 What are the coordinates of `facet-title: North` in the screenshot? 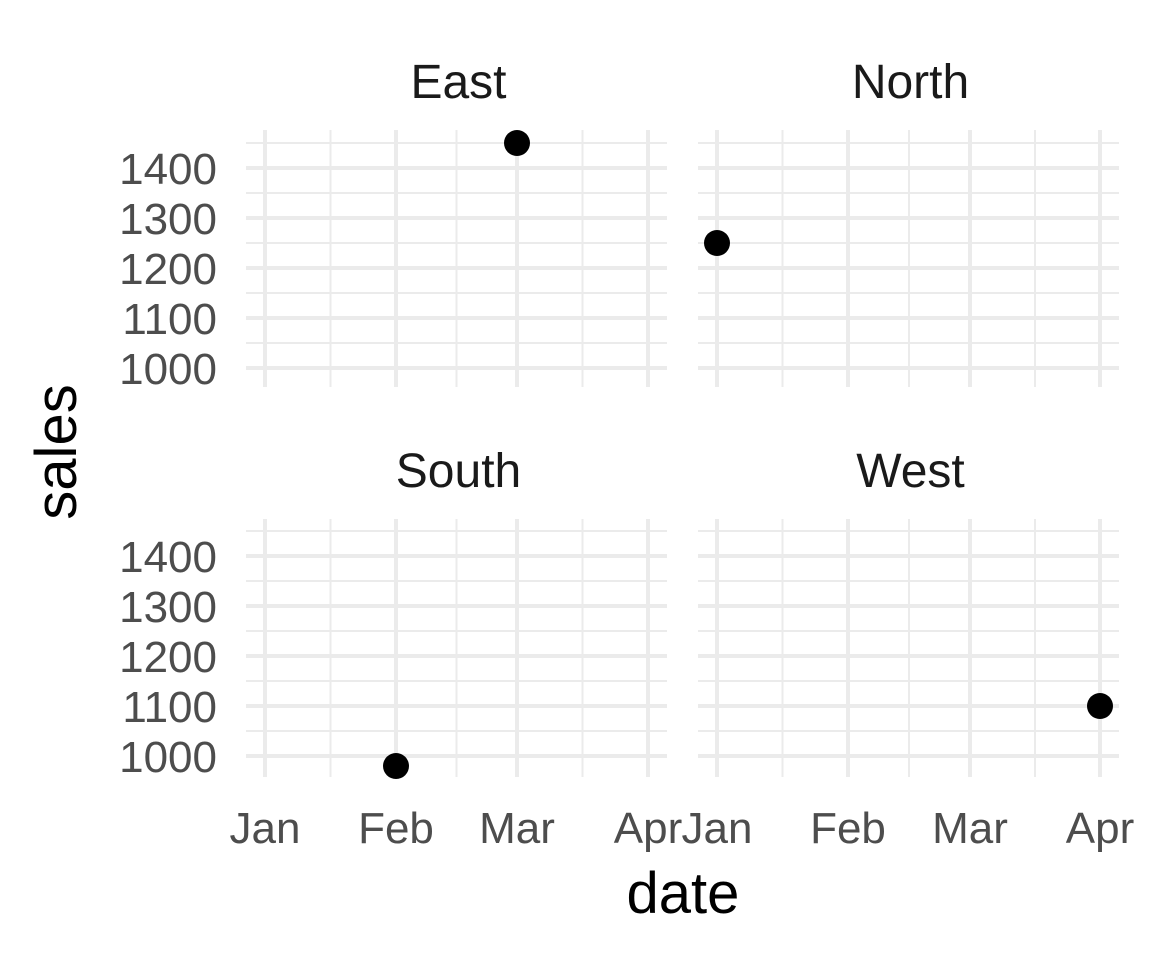 It's located at (910, 82).